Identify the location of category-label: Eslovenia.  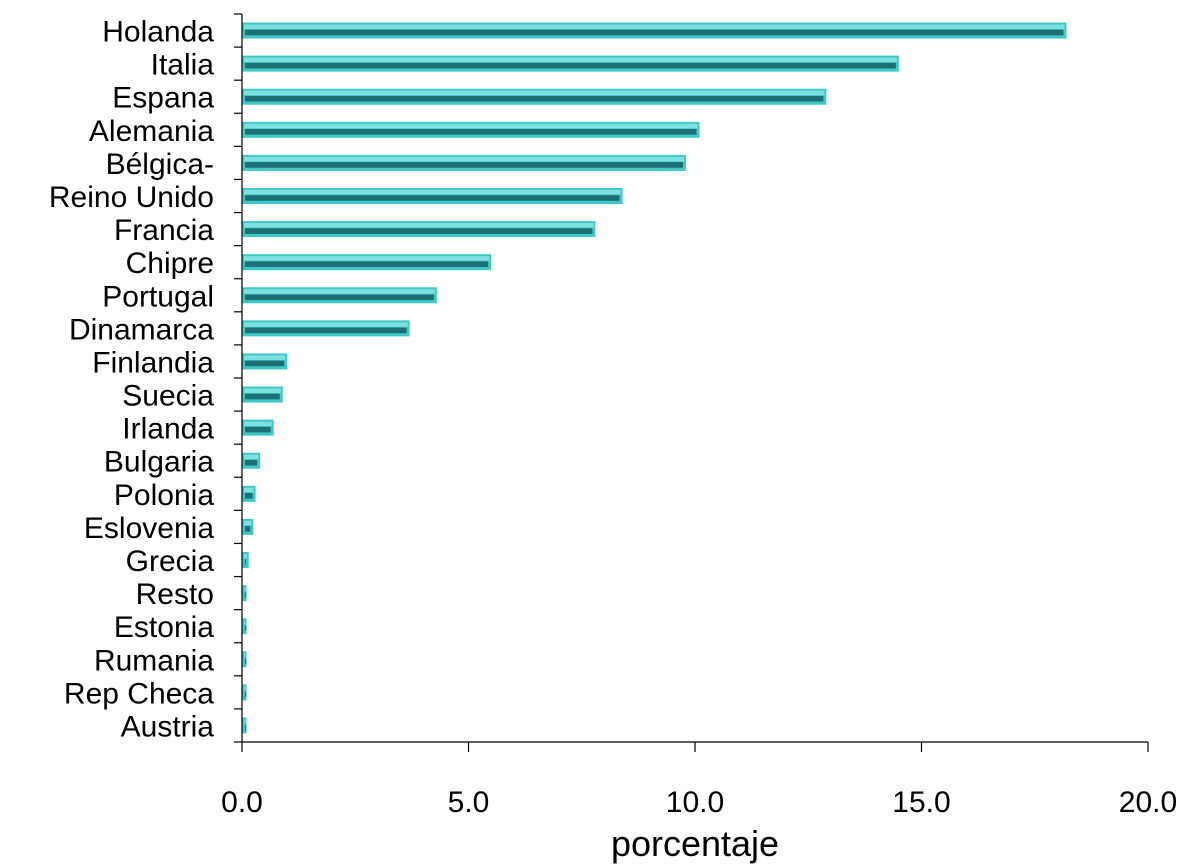
(149, 528).